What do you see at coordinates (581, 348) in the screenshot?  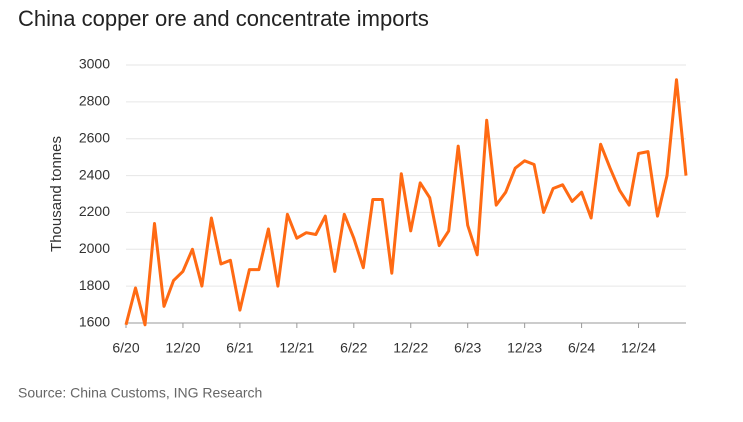 I see `x-tick-label: 6/24` at bounding box center [581, 348].